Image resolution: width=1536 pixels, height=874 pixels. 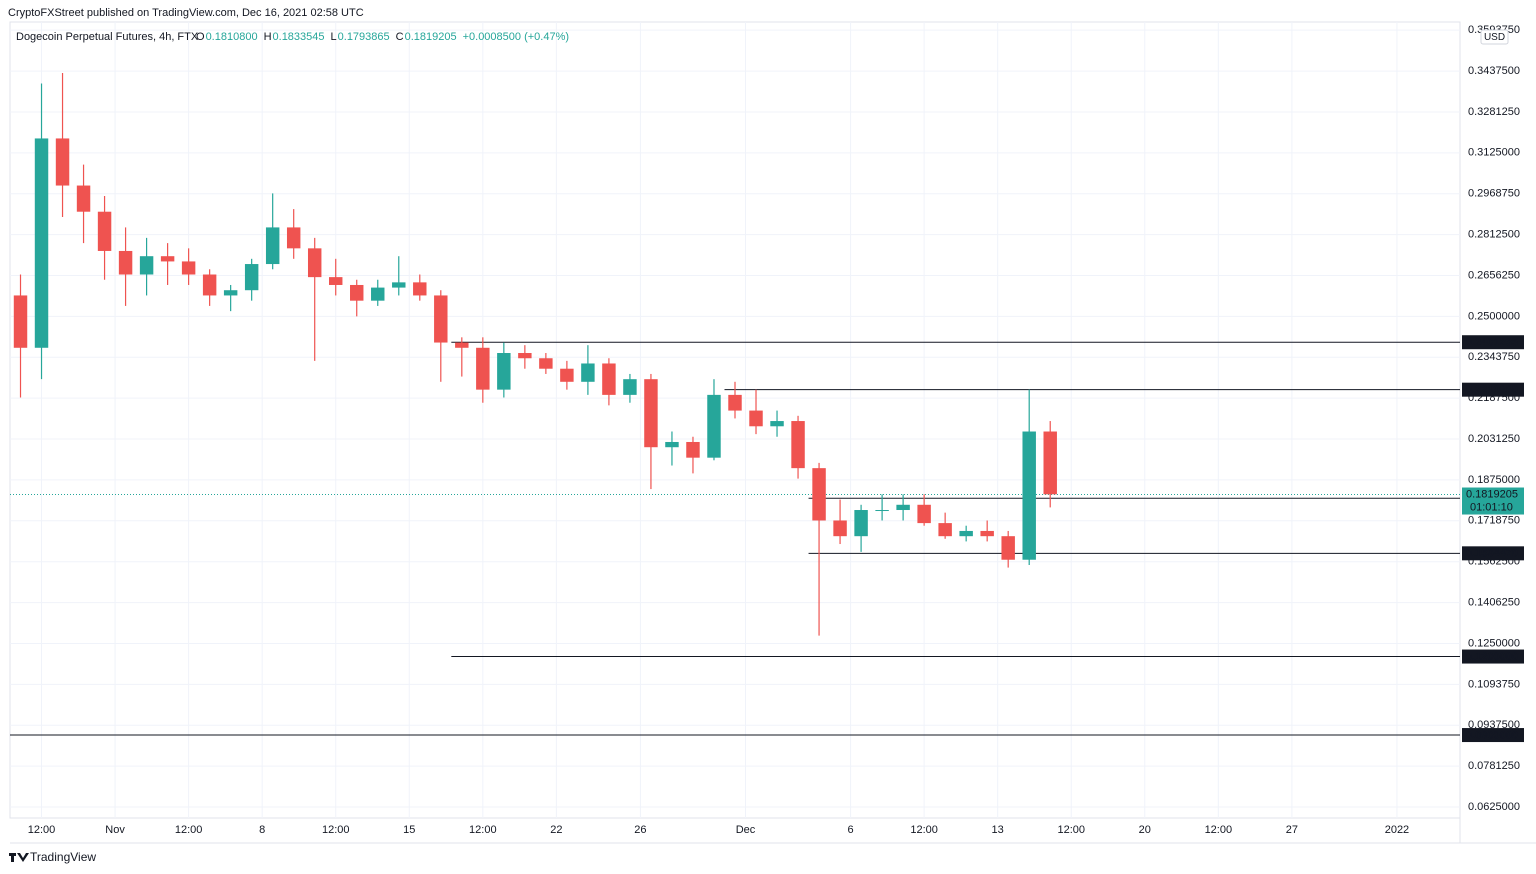 What do you see at coordinates (1493, 501) in the screenshot?
I see `last-price-box` at bounding box center [1493, 501].